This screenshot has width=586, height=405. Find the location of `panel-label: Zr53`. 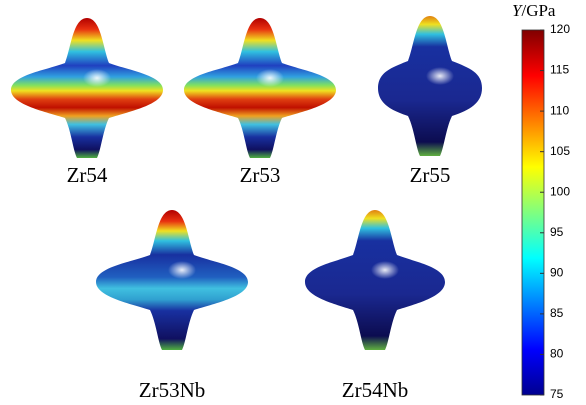

panel-label: Zr53 is located at coordinates (260, 175).